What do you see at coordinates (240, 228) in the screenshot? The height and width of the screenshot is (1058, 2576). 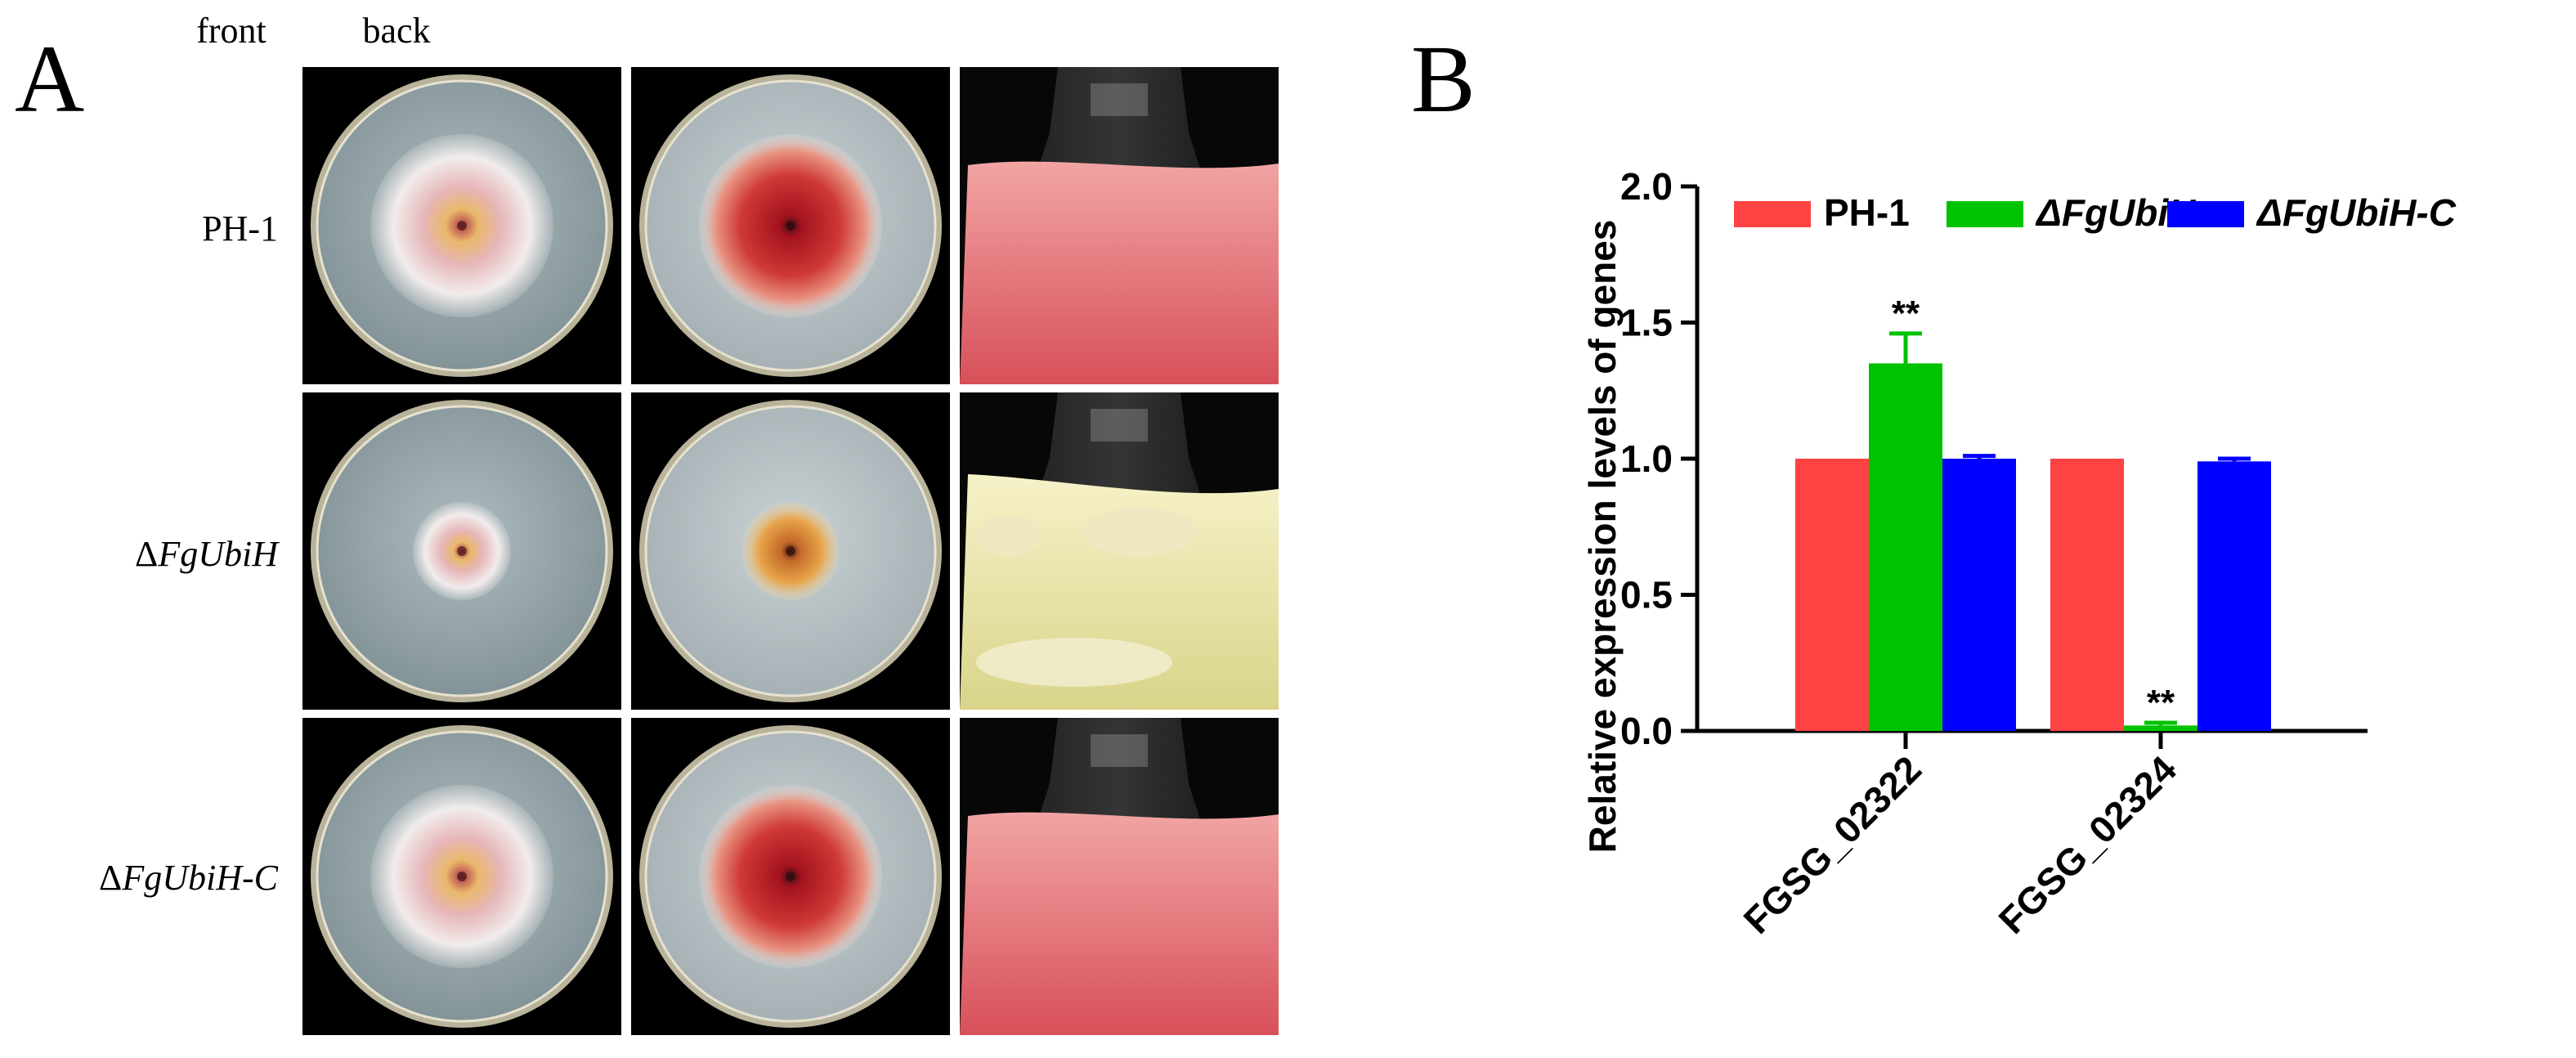 I see `row-label-ph1-text: PH-1` at bounding box center [240, 228].